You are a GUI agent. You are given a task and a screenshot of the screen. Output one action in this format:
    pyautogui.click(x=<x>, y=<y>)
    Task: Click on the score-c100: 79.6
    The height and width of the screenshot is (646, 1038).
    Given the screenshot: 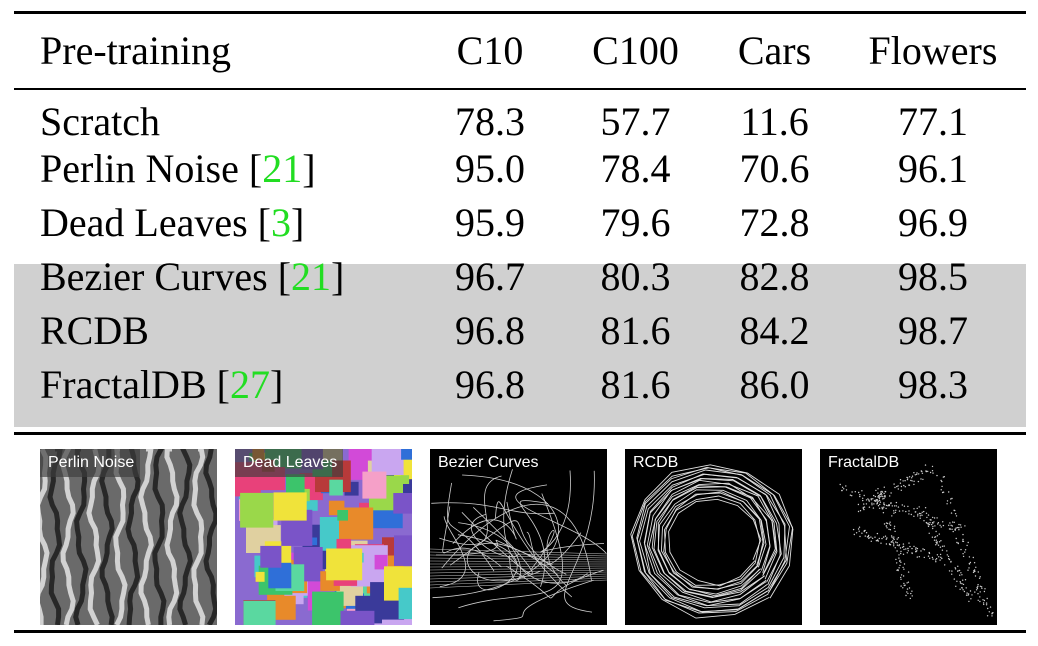 What is the action you would take?
    pyautogui.click(x=635, y=222)
    